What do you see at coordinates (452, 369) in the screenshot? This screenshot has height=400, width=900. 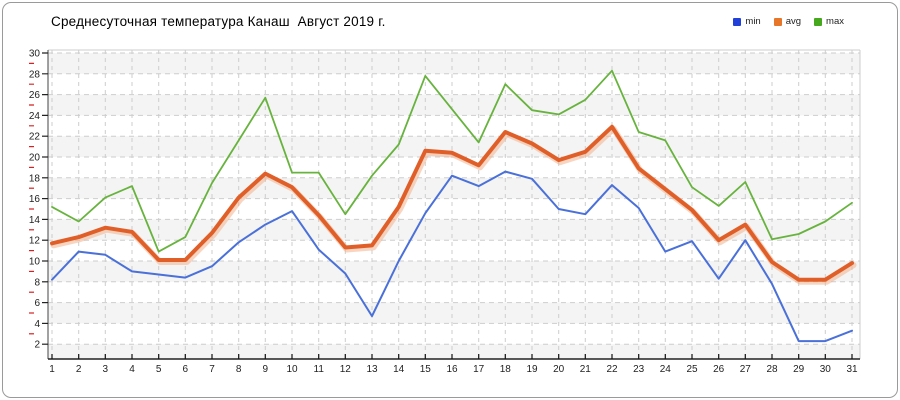 I see `x-axis-tick-label: 16` at bounding box center [452, 369].